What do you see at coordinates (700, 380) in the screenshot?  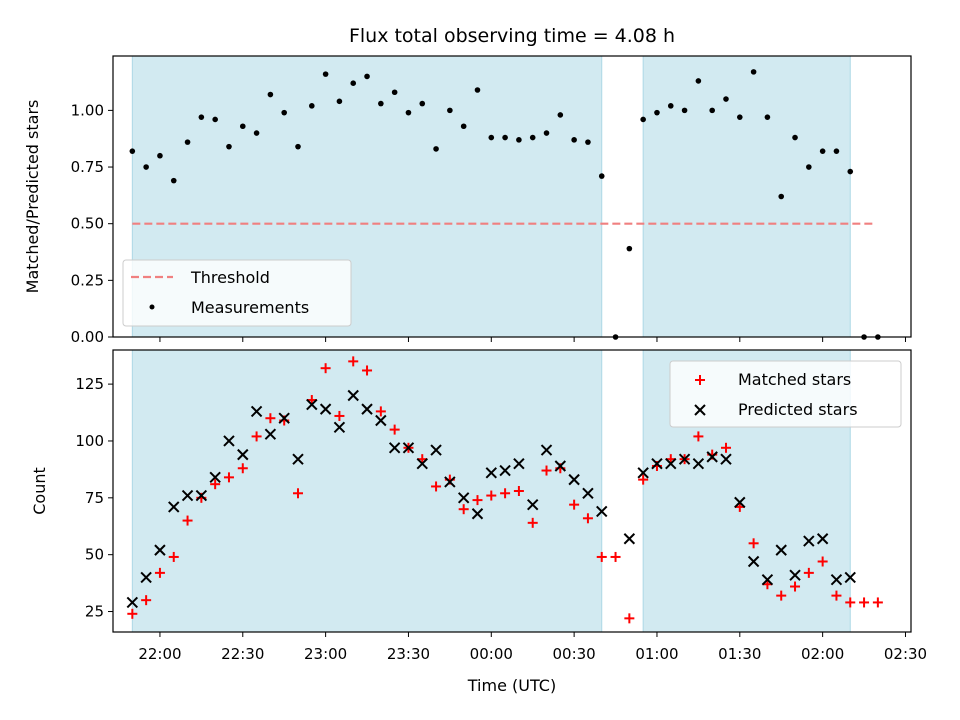 I see `legend-plus-marker` at bounding box center [700, 380].